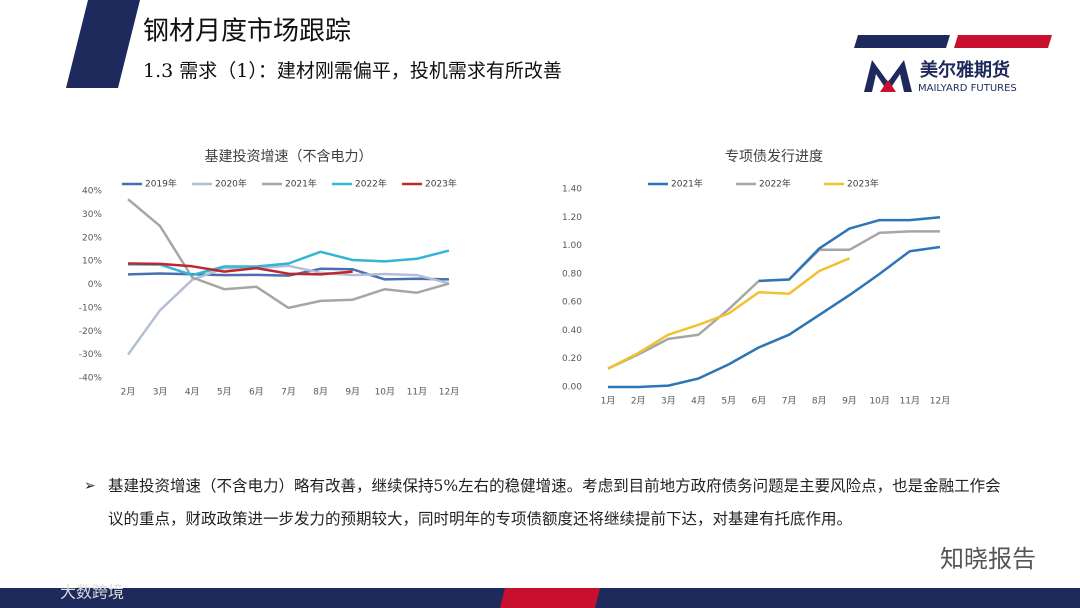  Describe the element at coordinates (572, 274) in the screenshot. I see `y-tick-label: 0.80` at that location.